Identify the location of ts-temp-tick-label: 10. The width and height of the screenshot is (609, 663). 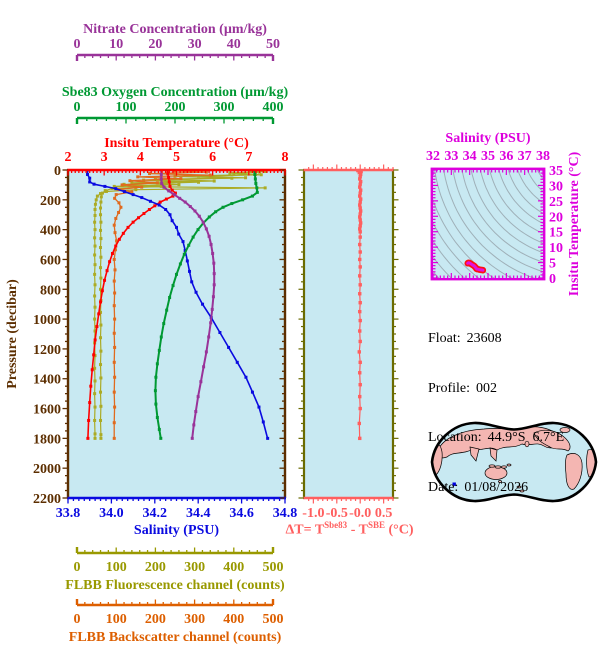
(556, 248).